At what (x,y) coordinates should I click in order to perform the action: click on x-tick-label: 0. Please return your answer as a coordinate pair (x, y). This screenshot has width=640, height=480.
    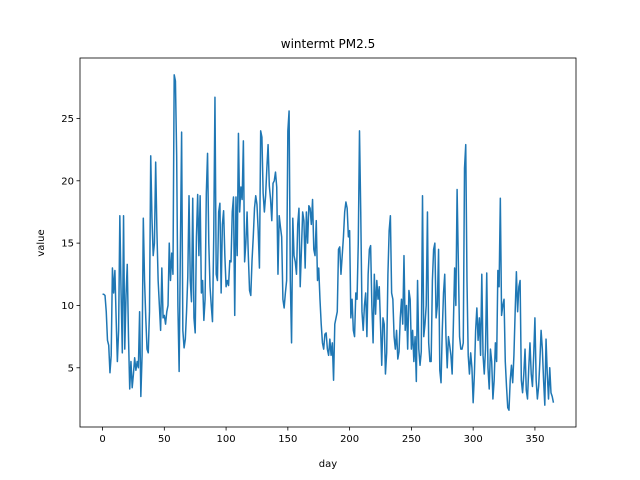
    Looking at the image, I should click on (102, 439).